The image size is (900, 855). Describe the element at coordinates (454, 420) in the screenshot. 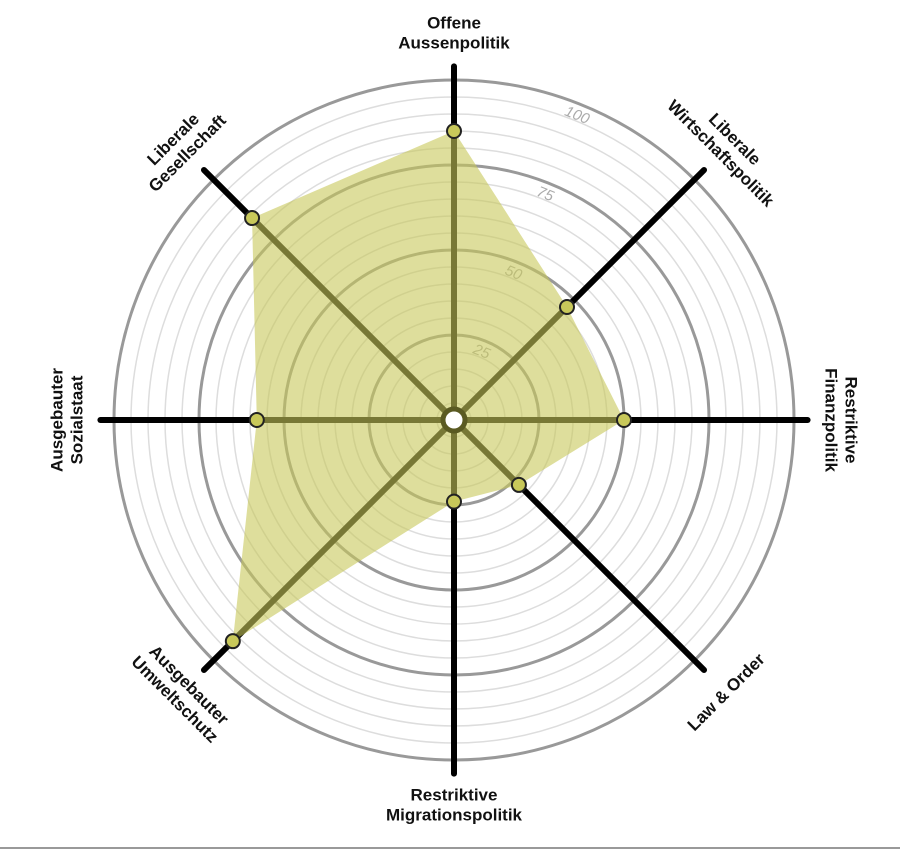

I see `center` at that location.